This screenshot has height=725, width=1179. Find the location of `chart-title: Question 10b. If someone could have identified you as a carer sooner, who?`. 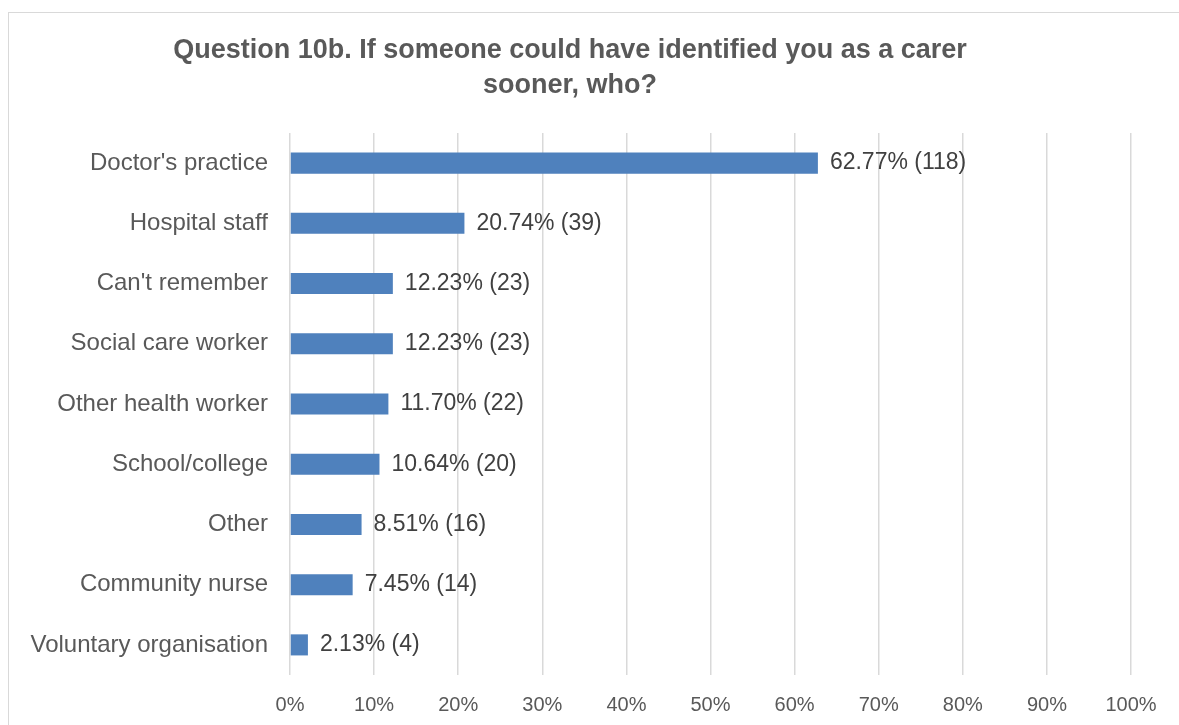

chart-title: Question 10b. If someone could have identified you as a carer sooner, who? is located at coordinates (570, 66).